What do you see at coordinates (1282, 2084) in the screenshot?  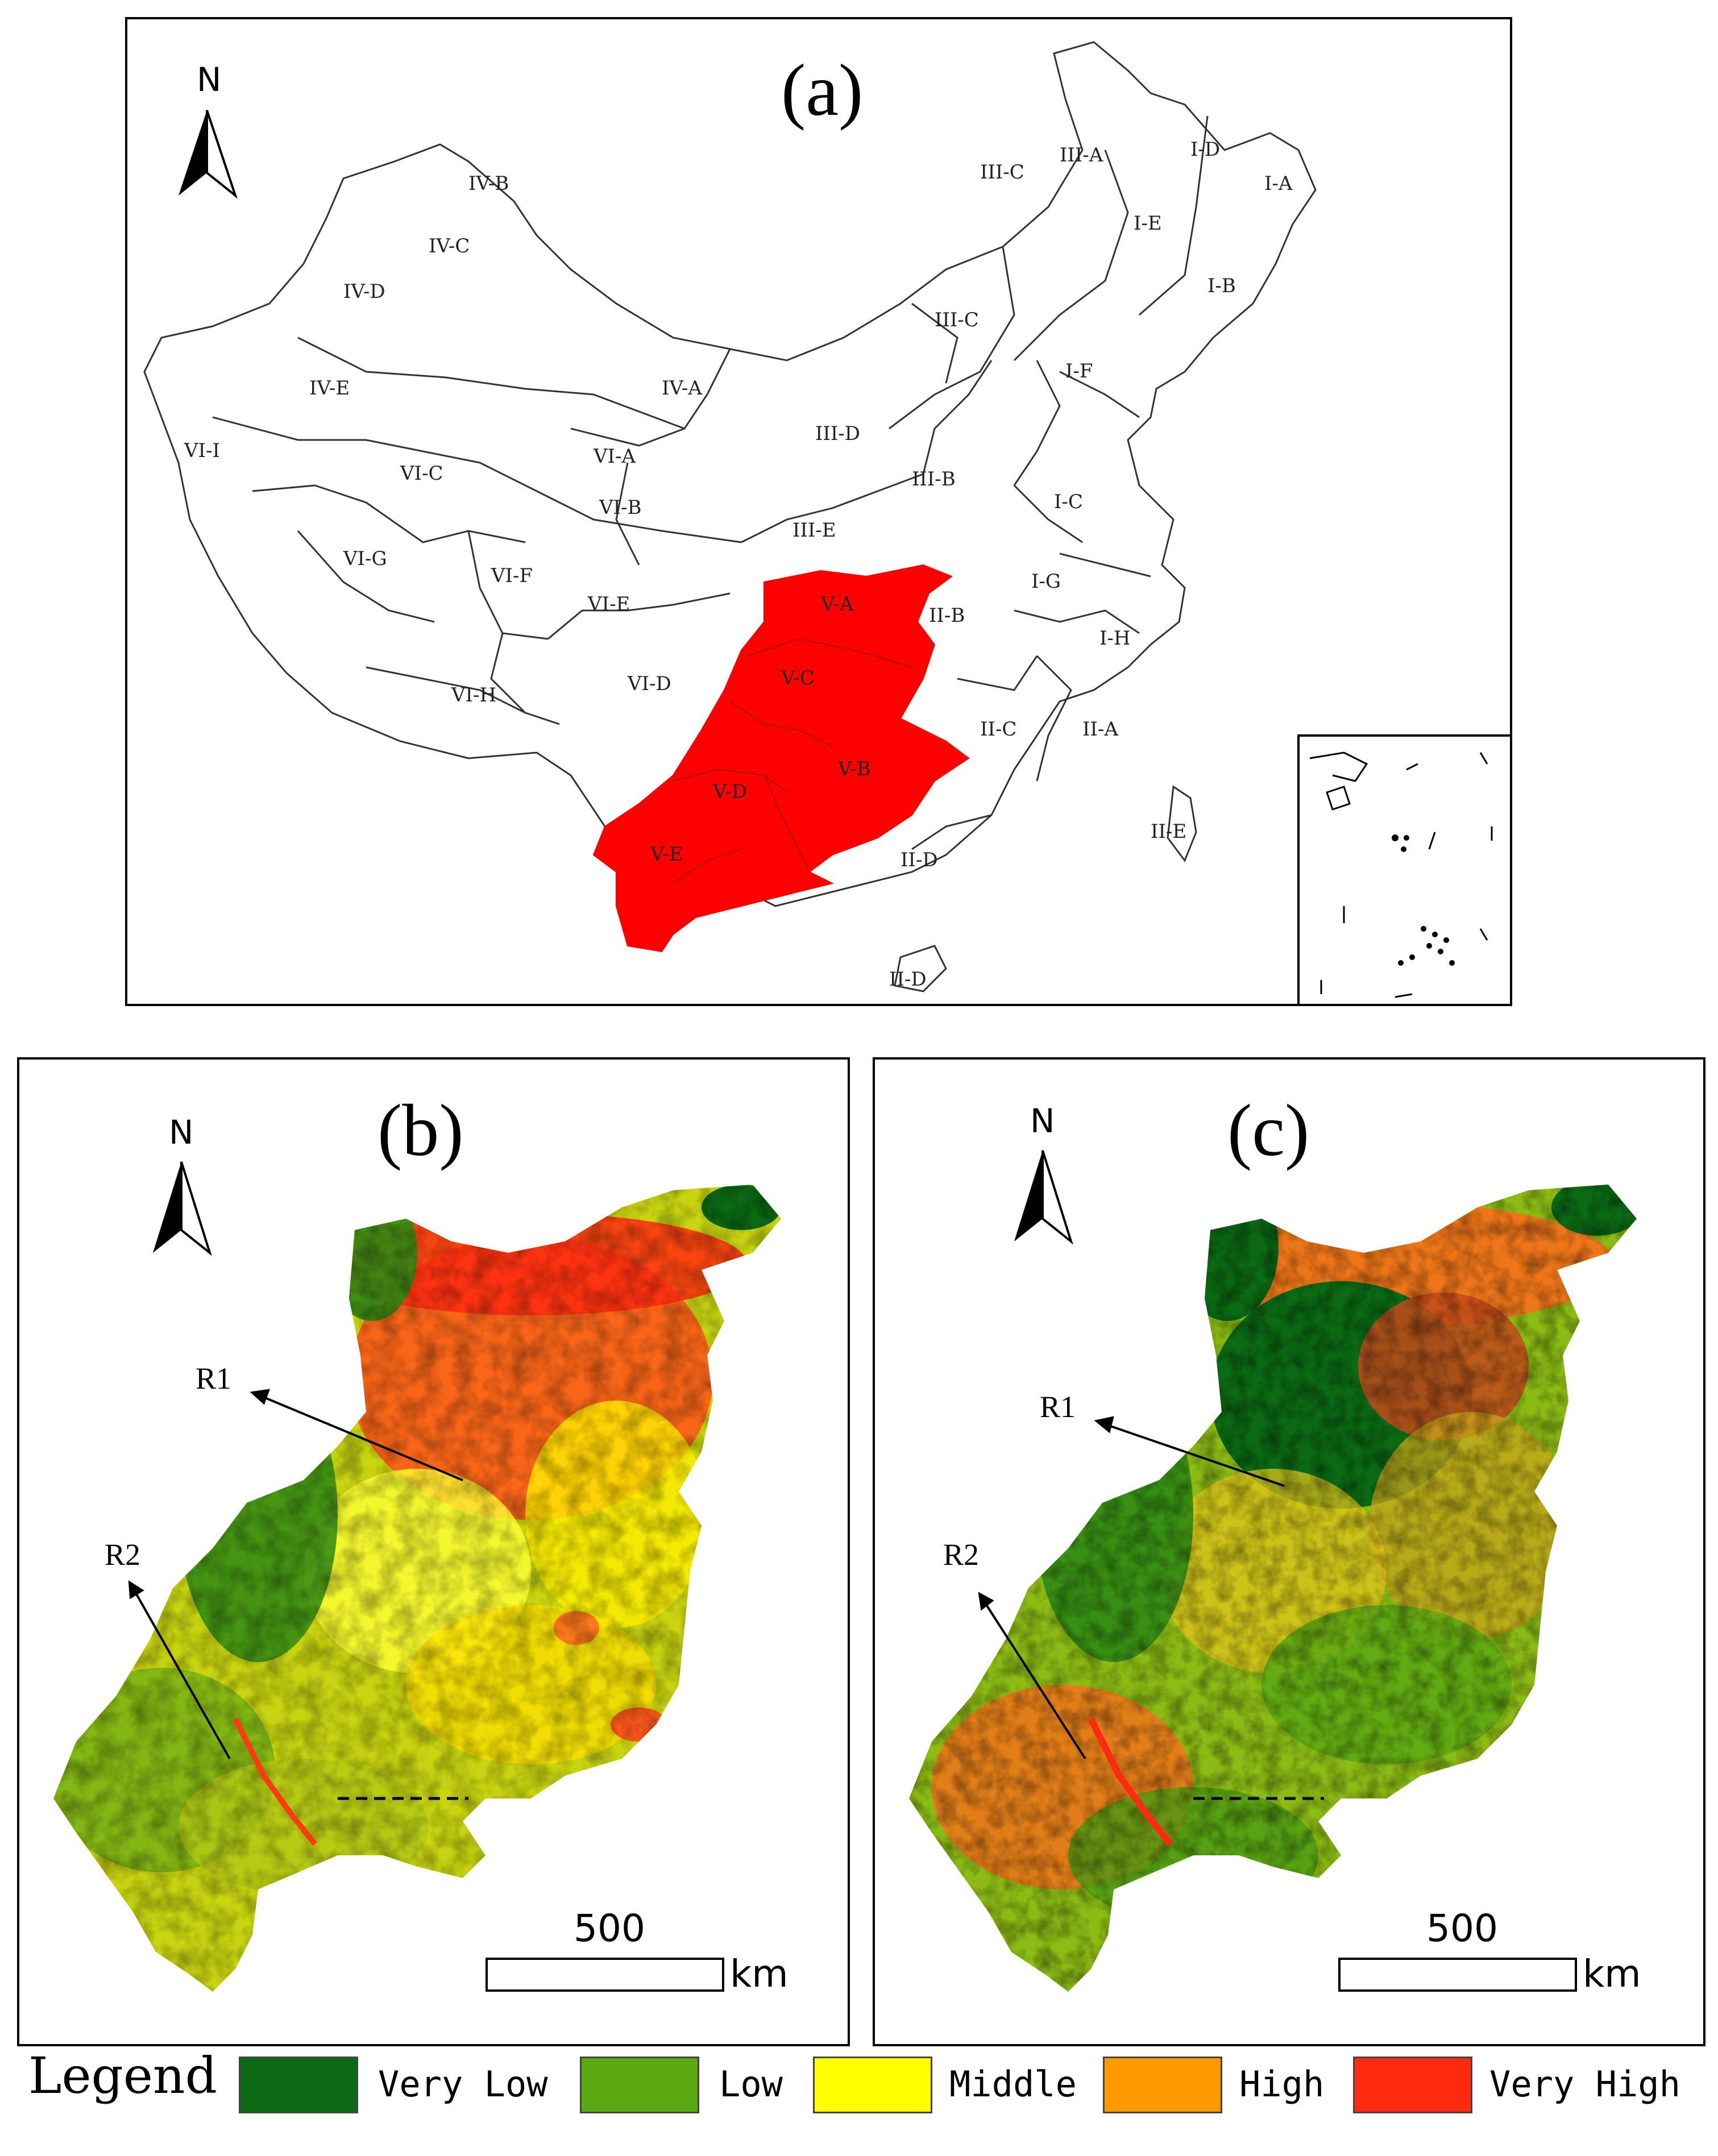 I see `legend-label-high: High` at bounding box center [1282, 2084].